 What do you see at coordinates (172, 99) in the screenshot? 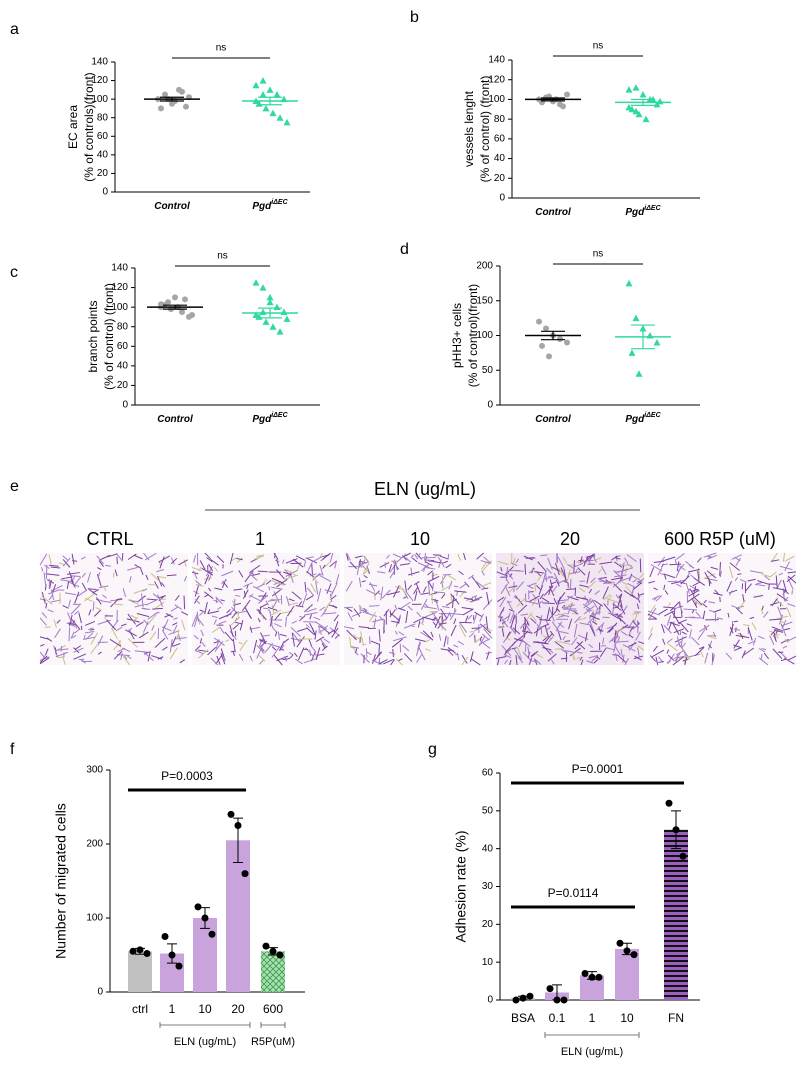
I see `error-bar` at bounding box center [172, 99].